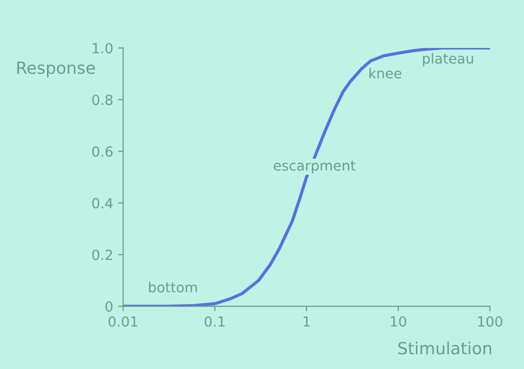  Describe the element at coordinates (385, 73) in the screenshot. I see `annotation: knee` at that location.